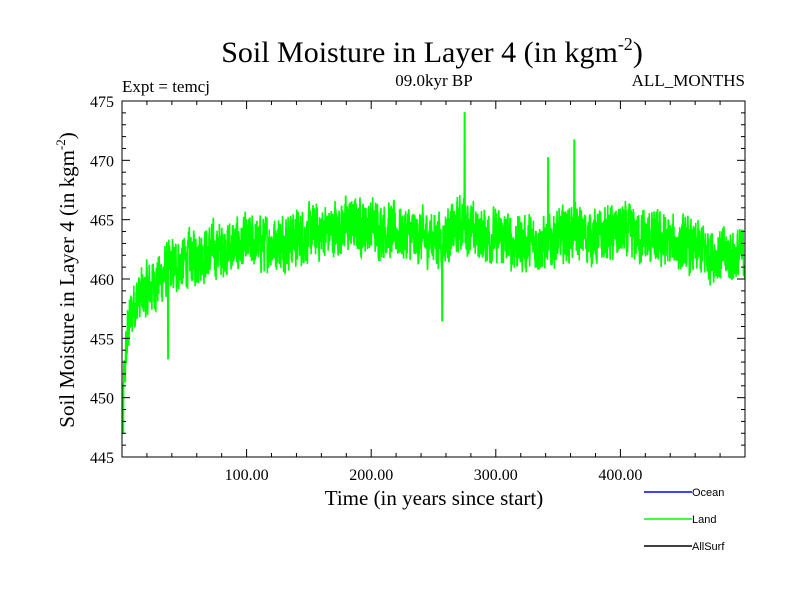 The width and height of the screenshot is (800, 600). I want to click on subtitle-center: 09.0kyr BP, so click(433, 80).